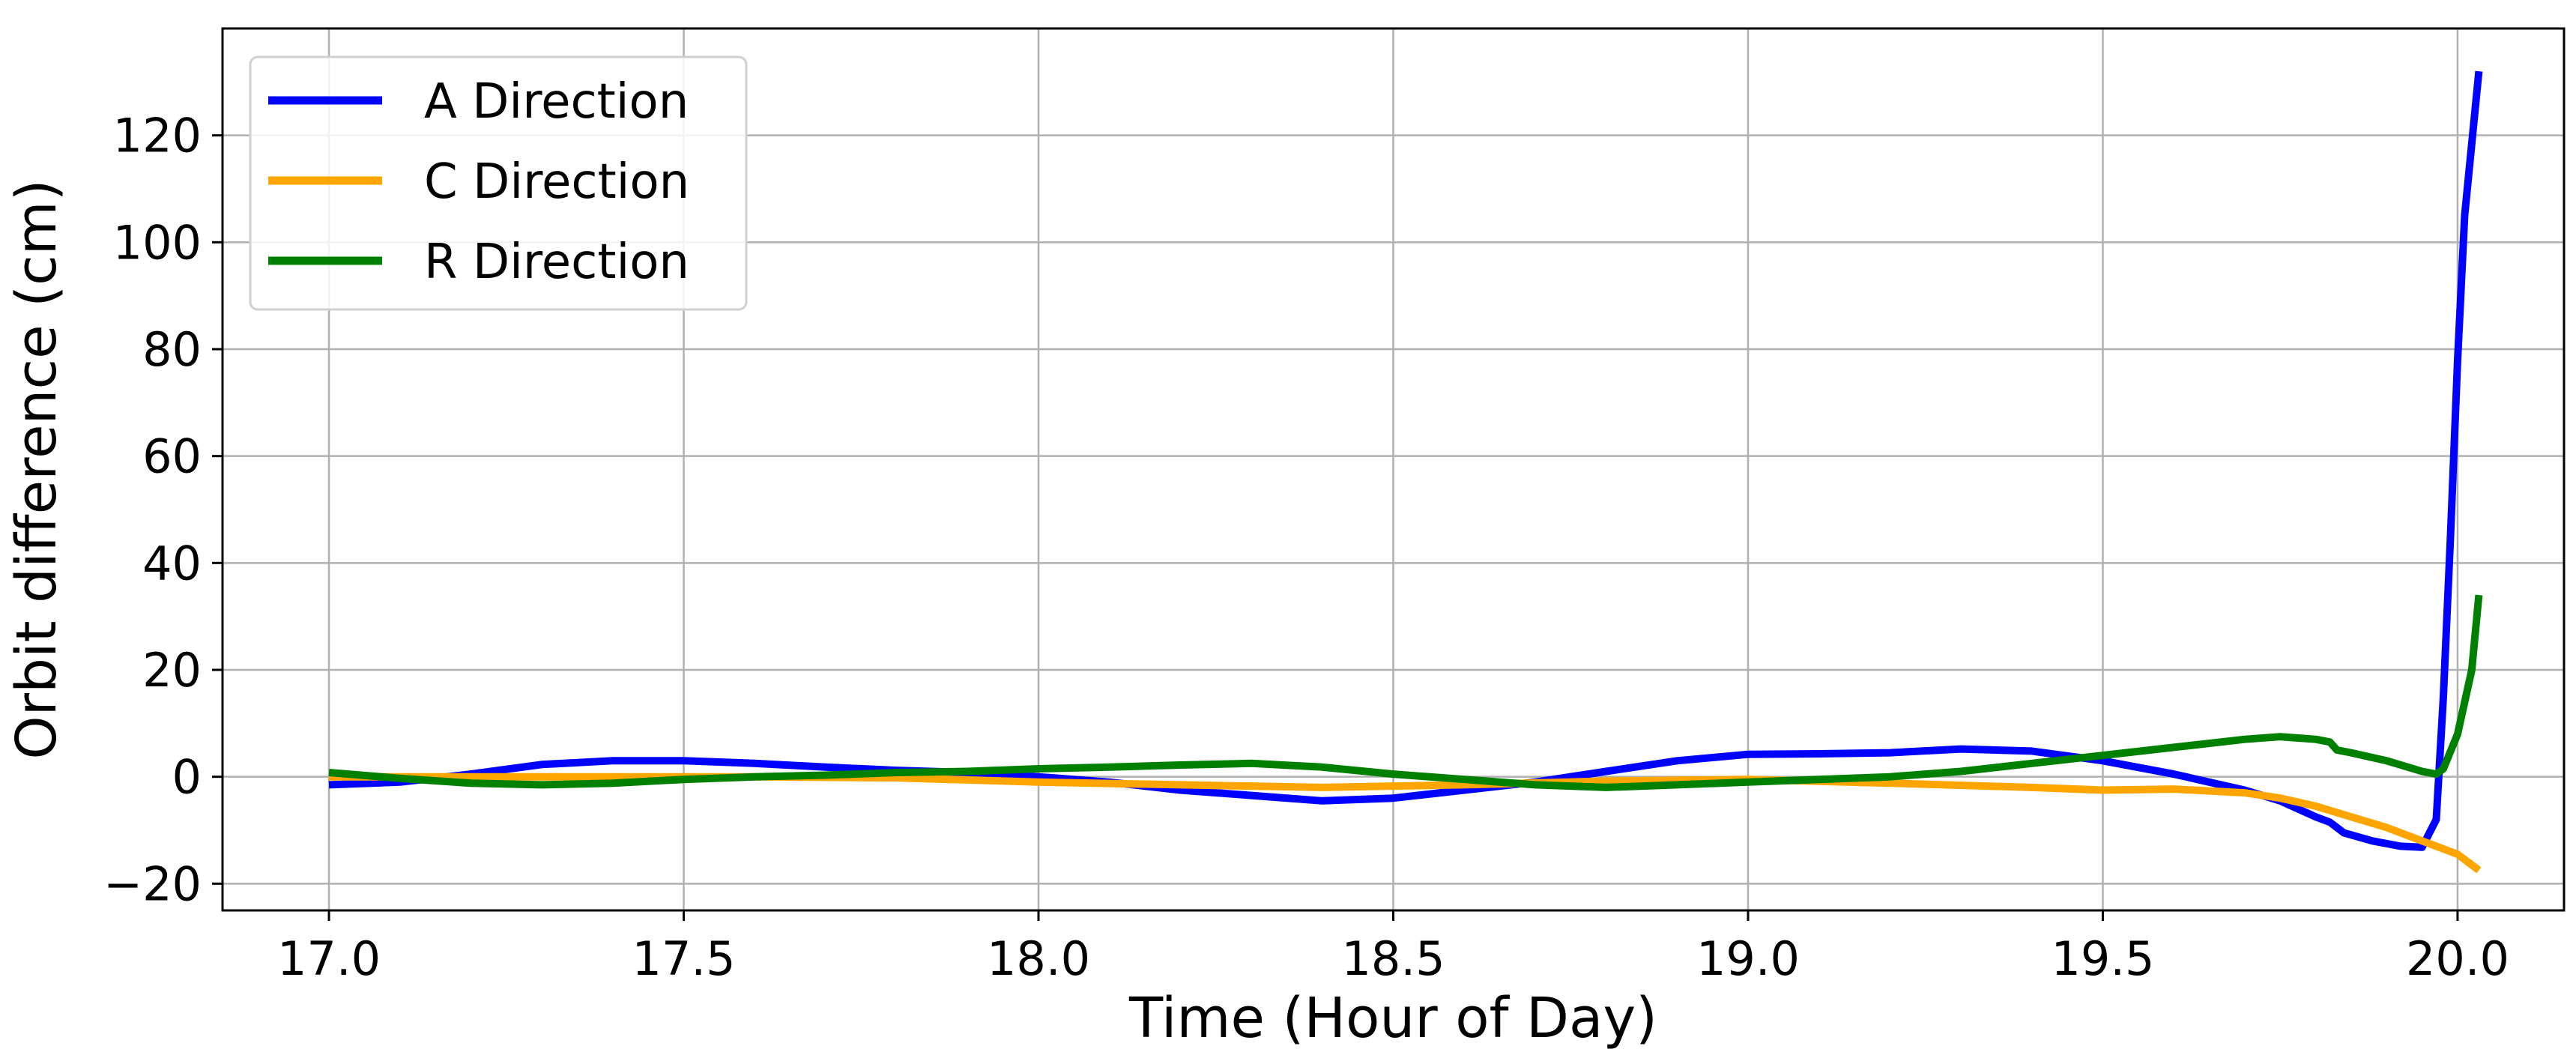 The height and width of the screenshot is (1061, 2576). Describe the element at coordinates (157, 242) in the screenshot. I see `y-tick-label: 100` at that location.